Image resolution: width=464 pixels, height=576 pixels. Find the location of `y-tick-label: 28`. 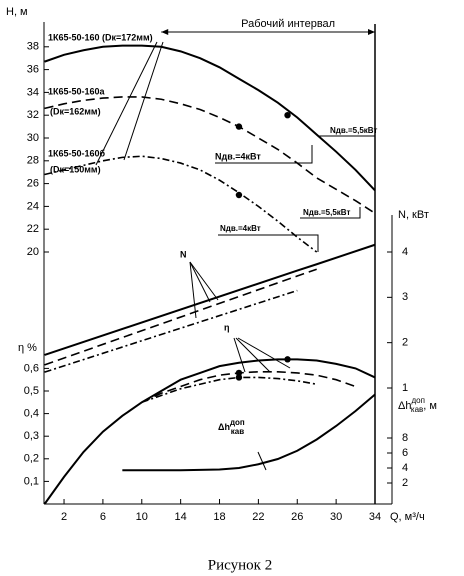

y-tick-label: 28 is located at coordinates (33, 161).